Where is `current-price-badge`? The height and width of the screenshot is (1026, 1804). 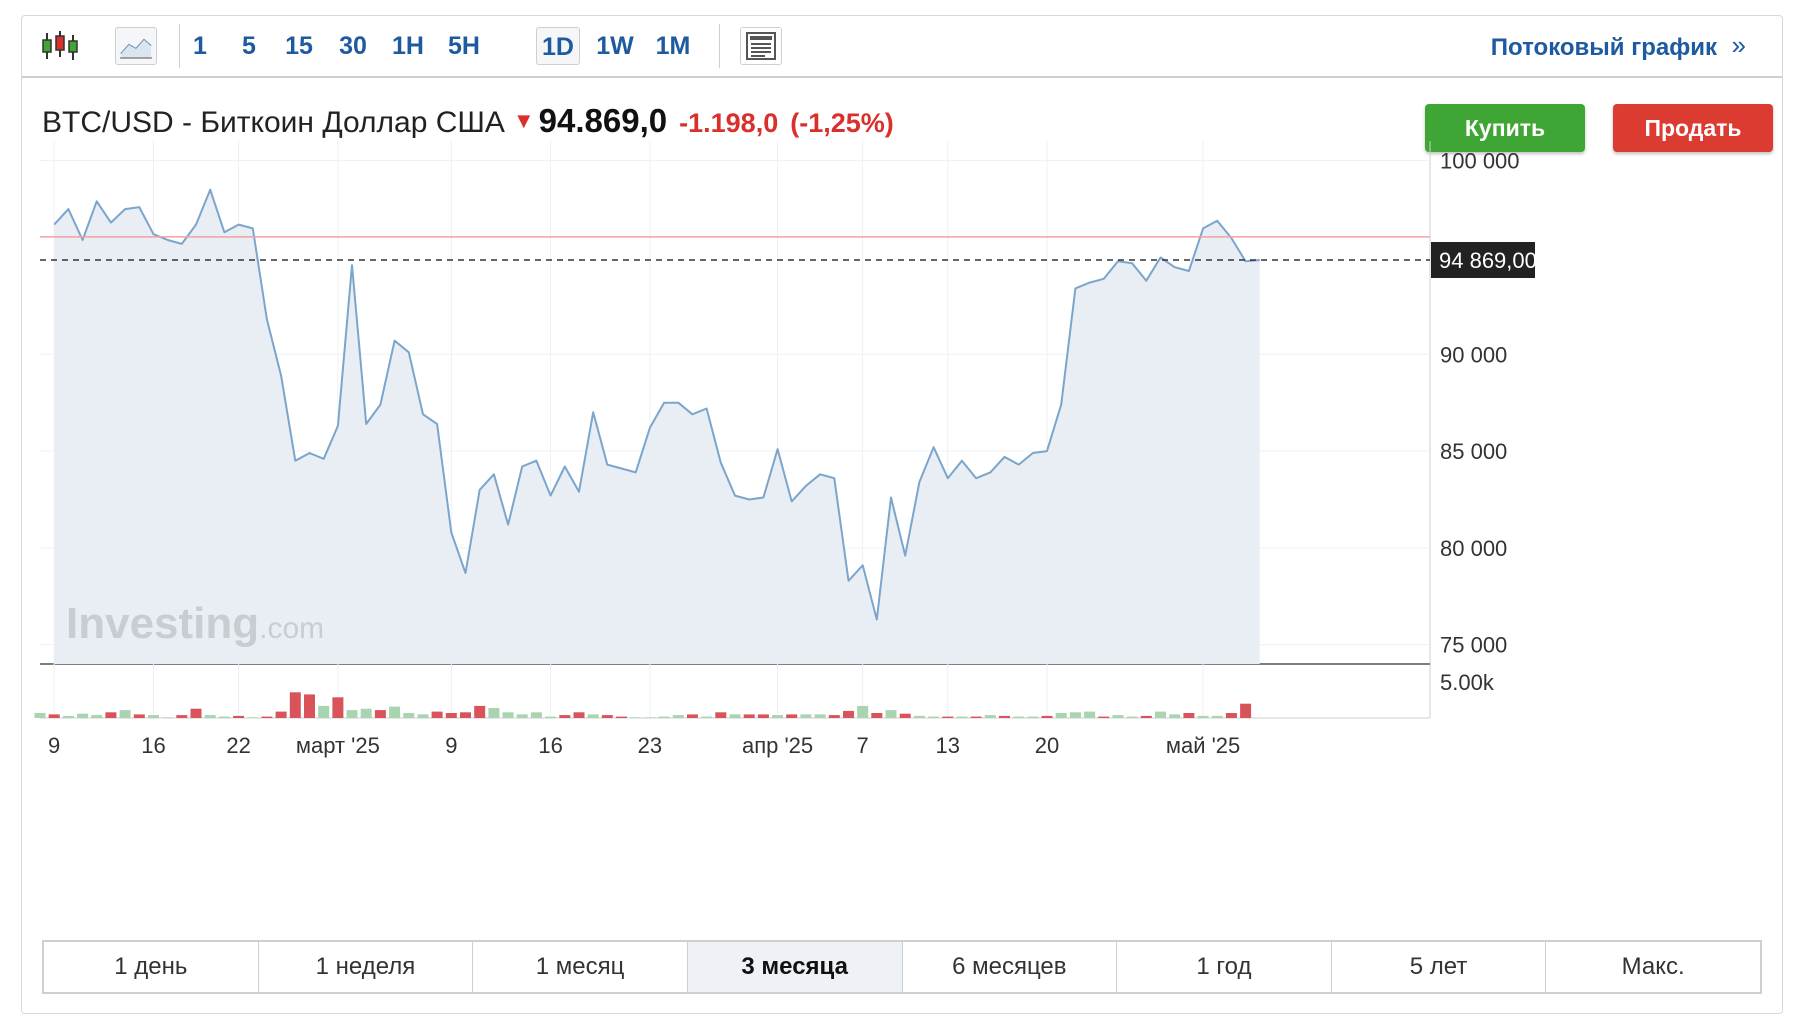
current-price-badge is located at coordinates (1483, 260).